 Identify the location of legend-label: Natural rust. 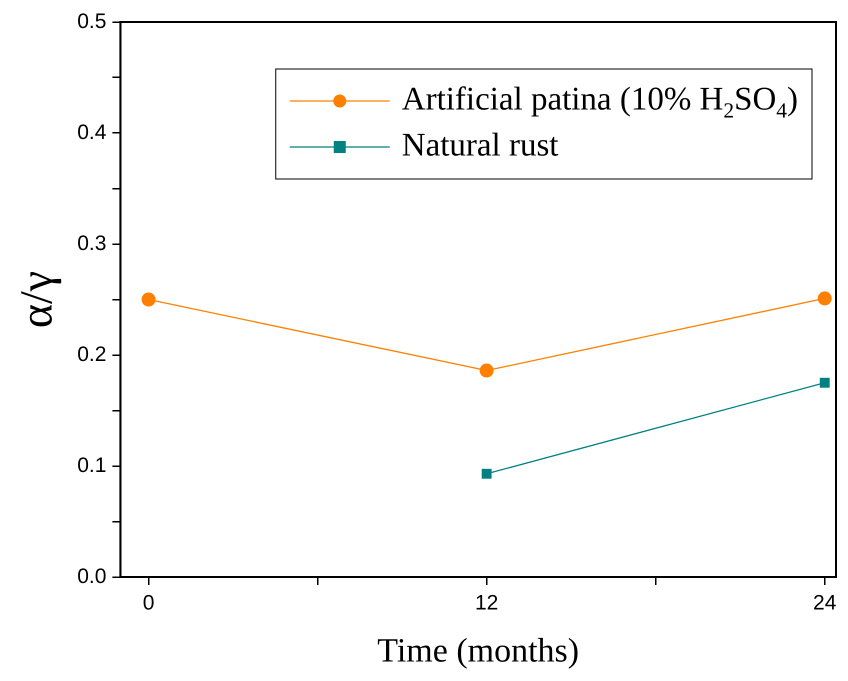
(480, 146).